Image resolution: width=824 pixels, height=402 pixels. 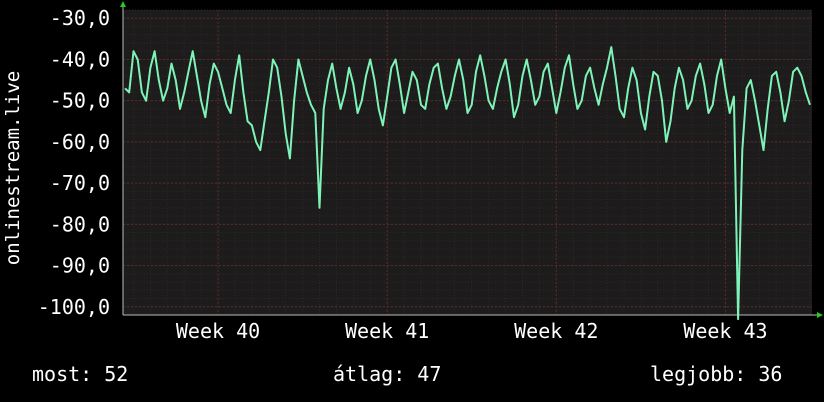 I want to click on y-tick-label: -40,0, so click(x=80, y=59).